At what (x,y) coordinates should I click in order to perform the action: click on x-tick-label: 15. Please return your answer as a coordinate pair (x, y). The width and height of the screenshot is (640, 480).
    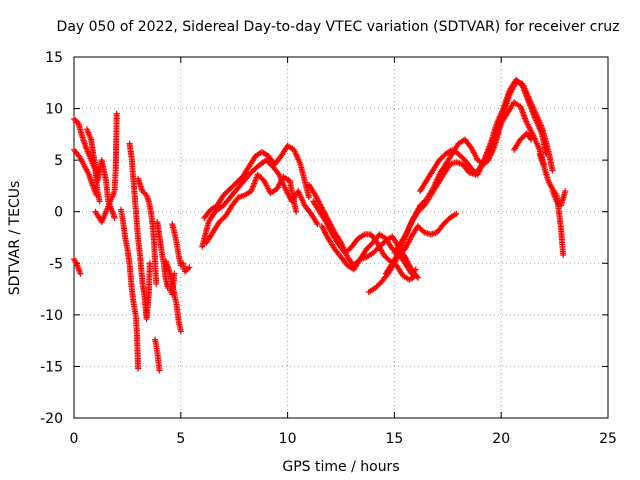
    Looking at the image, I should click on (394, 439).